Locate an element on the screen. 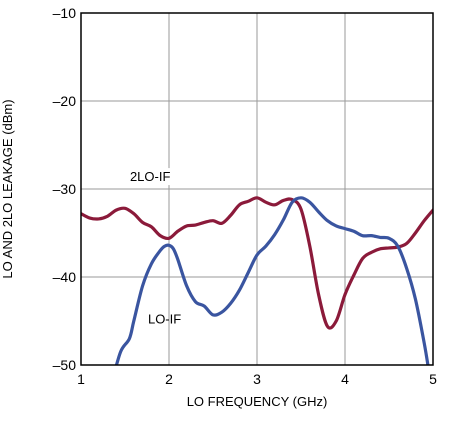 This screenshot has width=451, height=421. x-tick-label: 5 is located at coordinates (433, 379).